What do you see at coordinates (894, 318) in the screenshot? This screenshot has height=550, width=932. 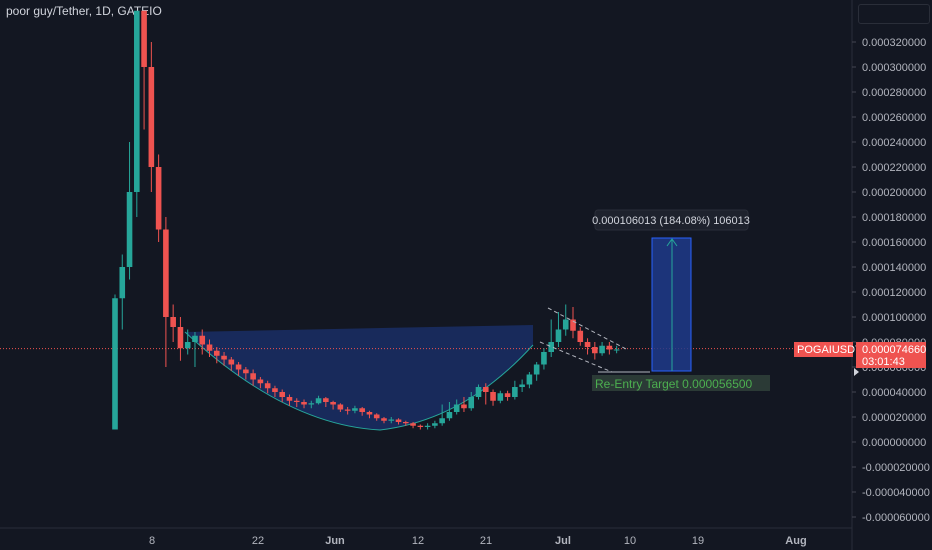 I see `y-tick-label: 0.000100000` at bounding box center [894, 318].